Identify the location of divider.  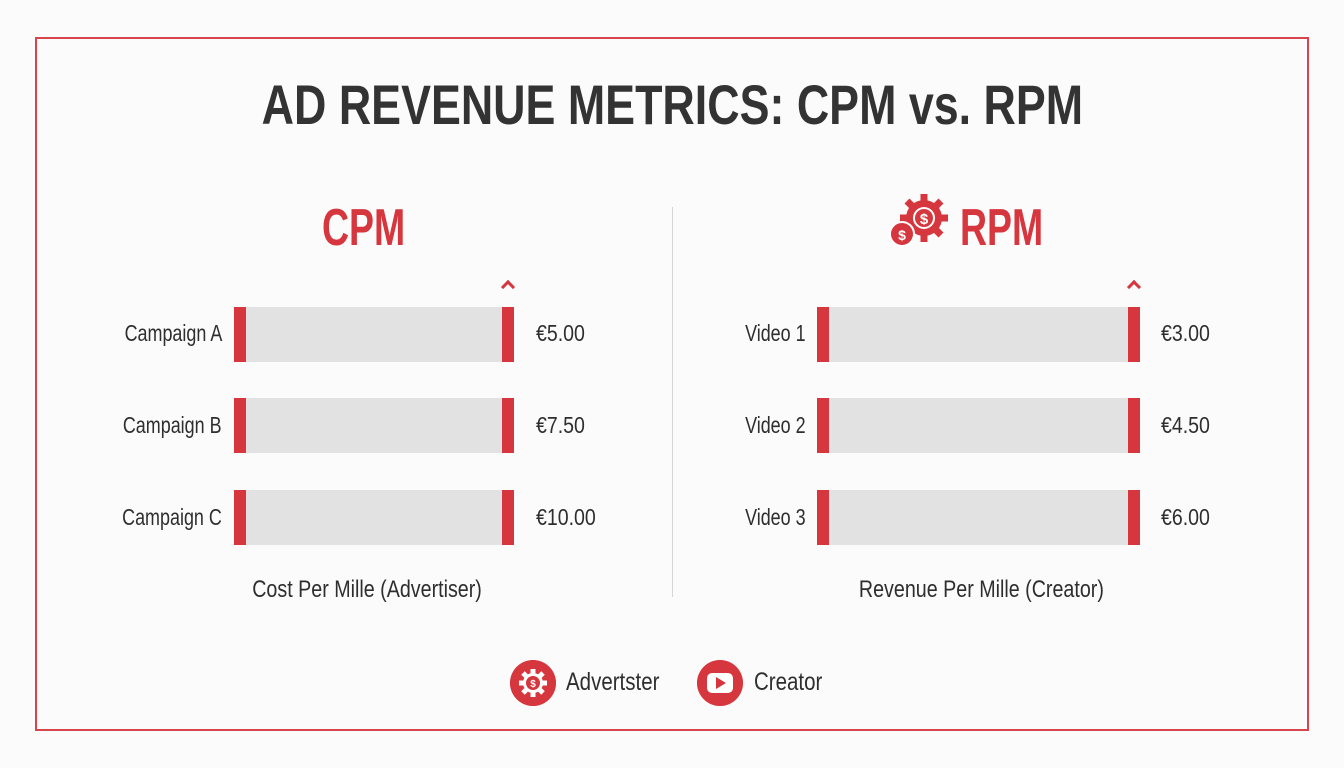
(672, 402).